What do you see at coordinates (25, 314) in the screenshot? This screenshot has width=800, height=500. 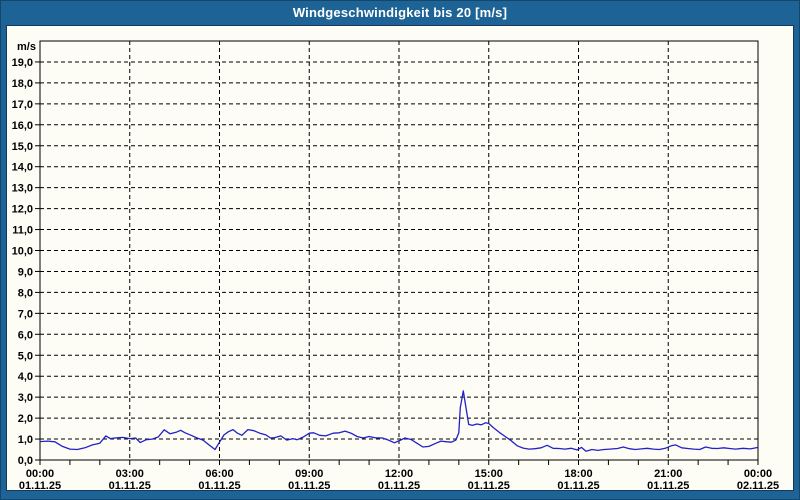 I see `y-tick-label: 7,0` at bounding box center [25, 314].